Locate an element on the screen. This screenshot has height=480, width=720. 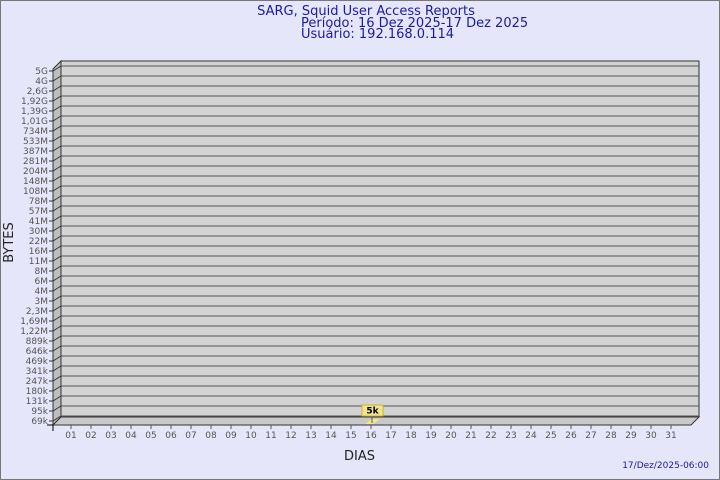
x-tick-label: 03 is located at coordinates (110, 436).